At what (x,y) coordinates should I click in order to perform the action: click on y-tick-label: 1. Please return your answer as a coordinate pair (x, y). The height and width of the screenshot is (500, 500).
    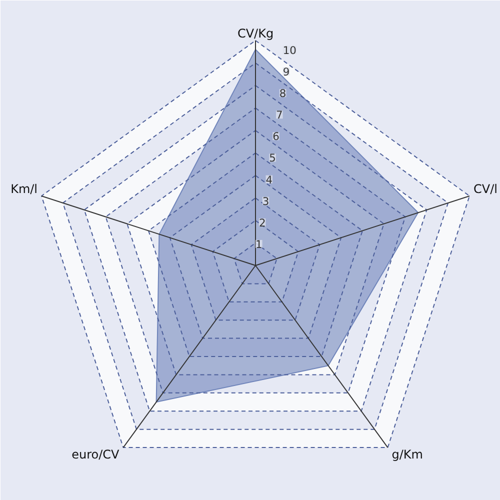
    Looking at the image, I should click on (259, 244).